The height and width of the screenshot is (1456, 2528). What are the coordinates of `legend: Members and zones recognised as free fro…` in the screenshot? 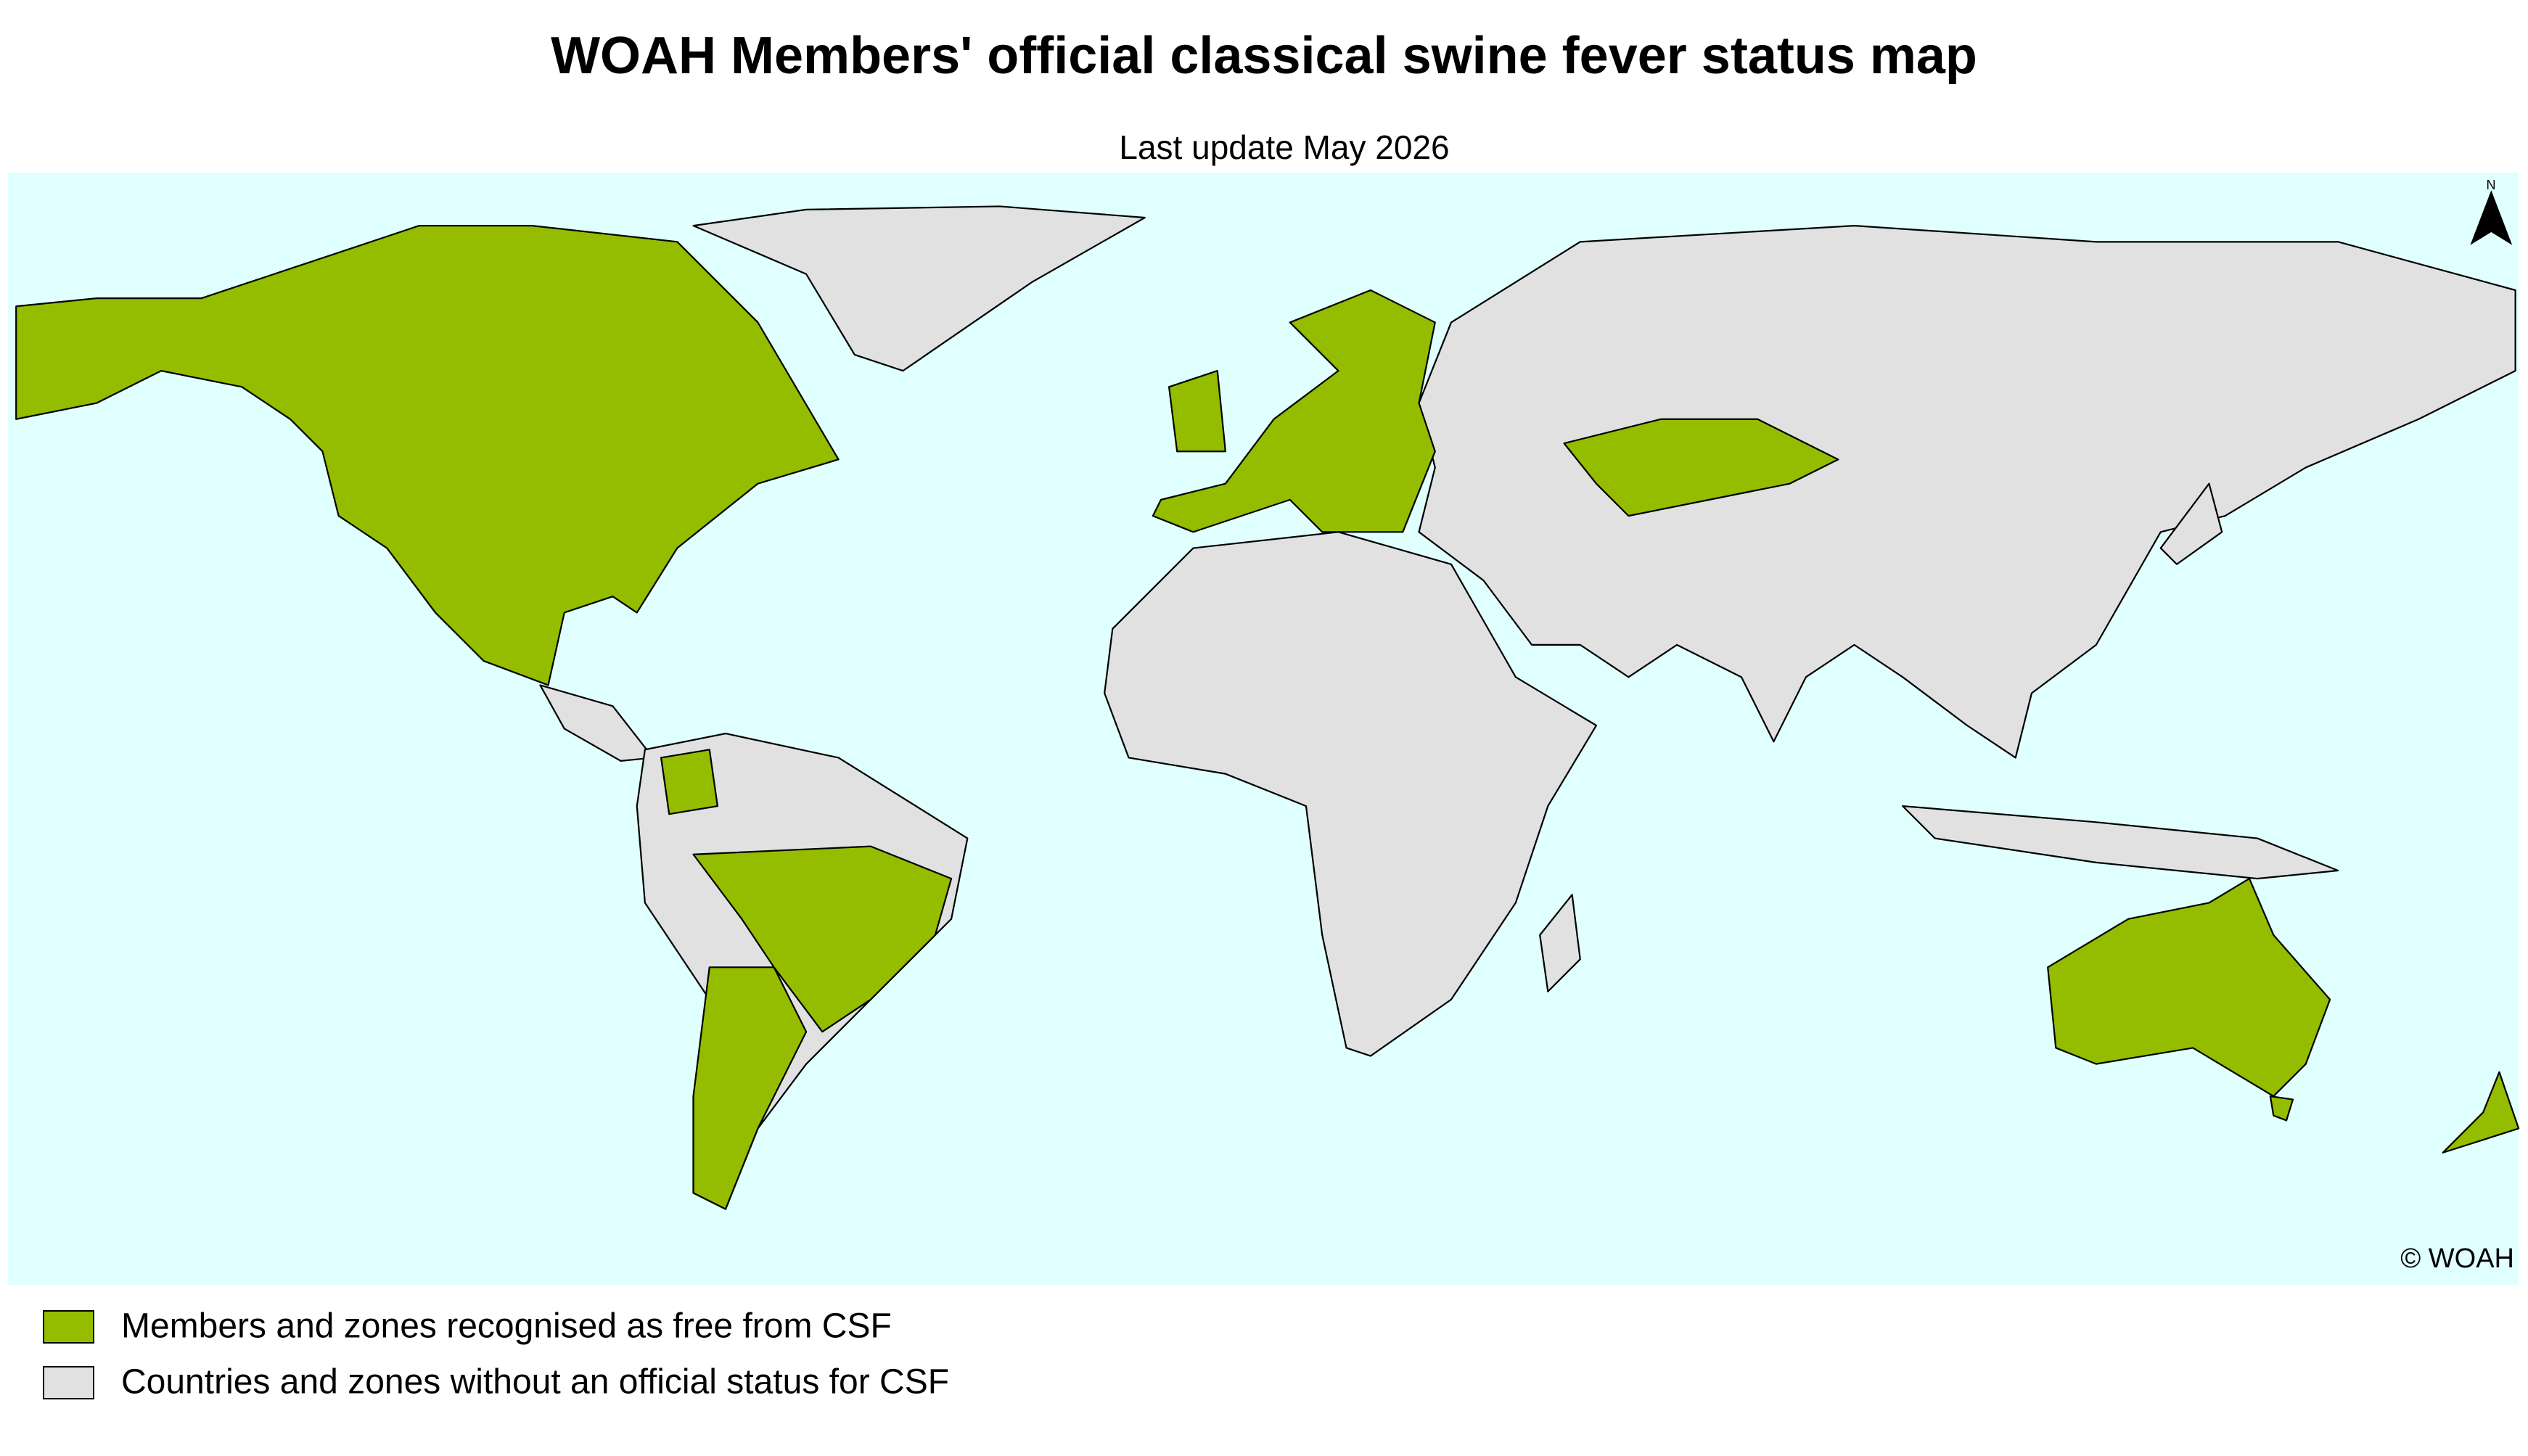 It's located at (496, 1355).